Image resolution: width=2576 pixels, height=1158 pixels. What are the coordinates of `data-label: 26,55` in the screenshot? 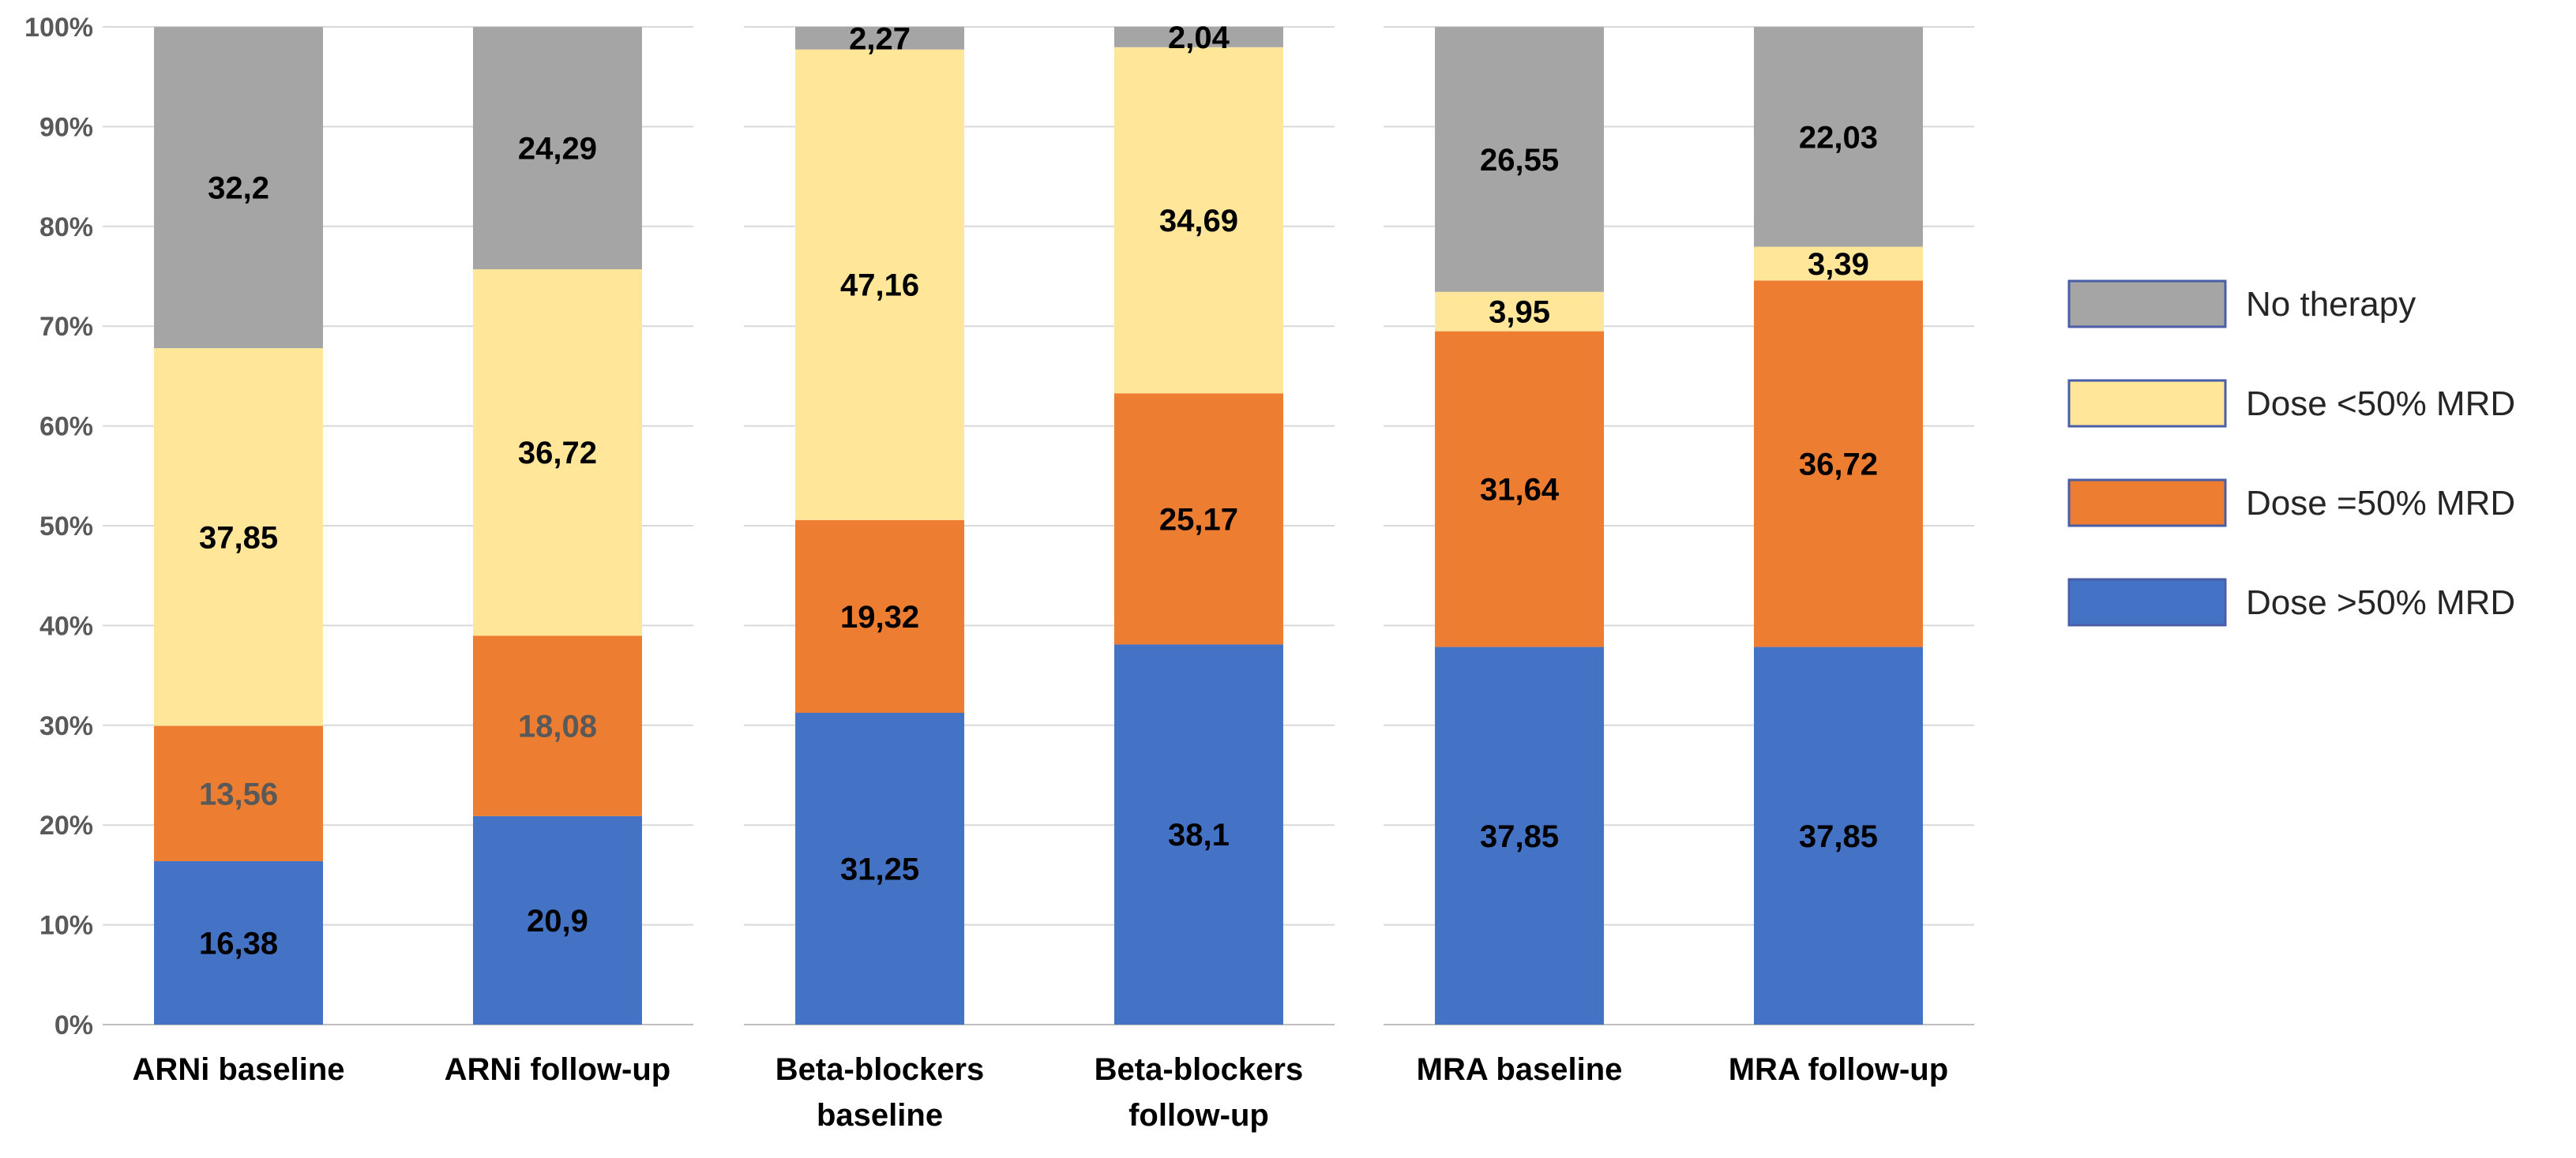 It's located at (1519, 160).